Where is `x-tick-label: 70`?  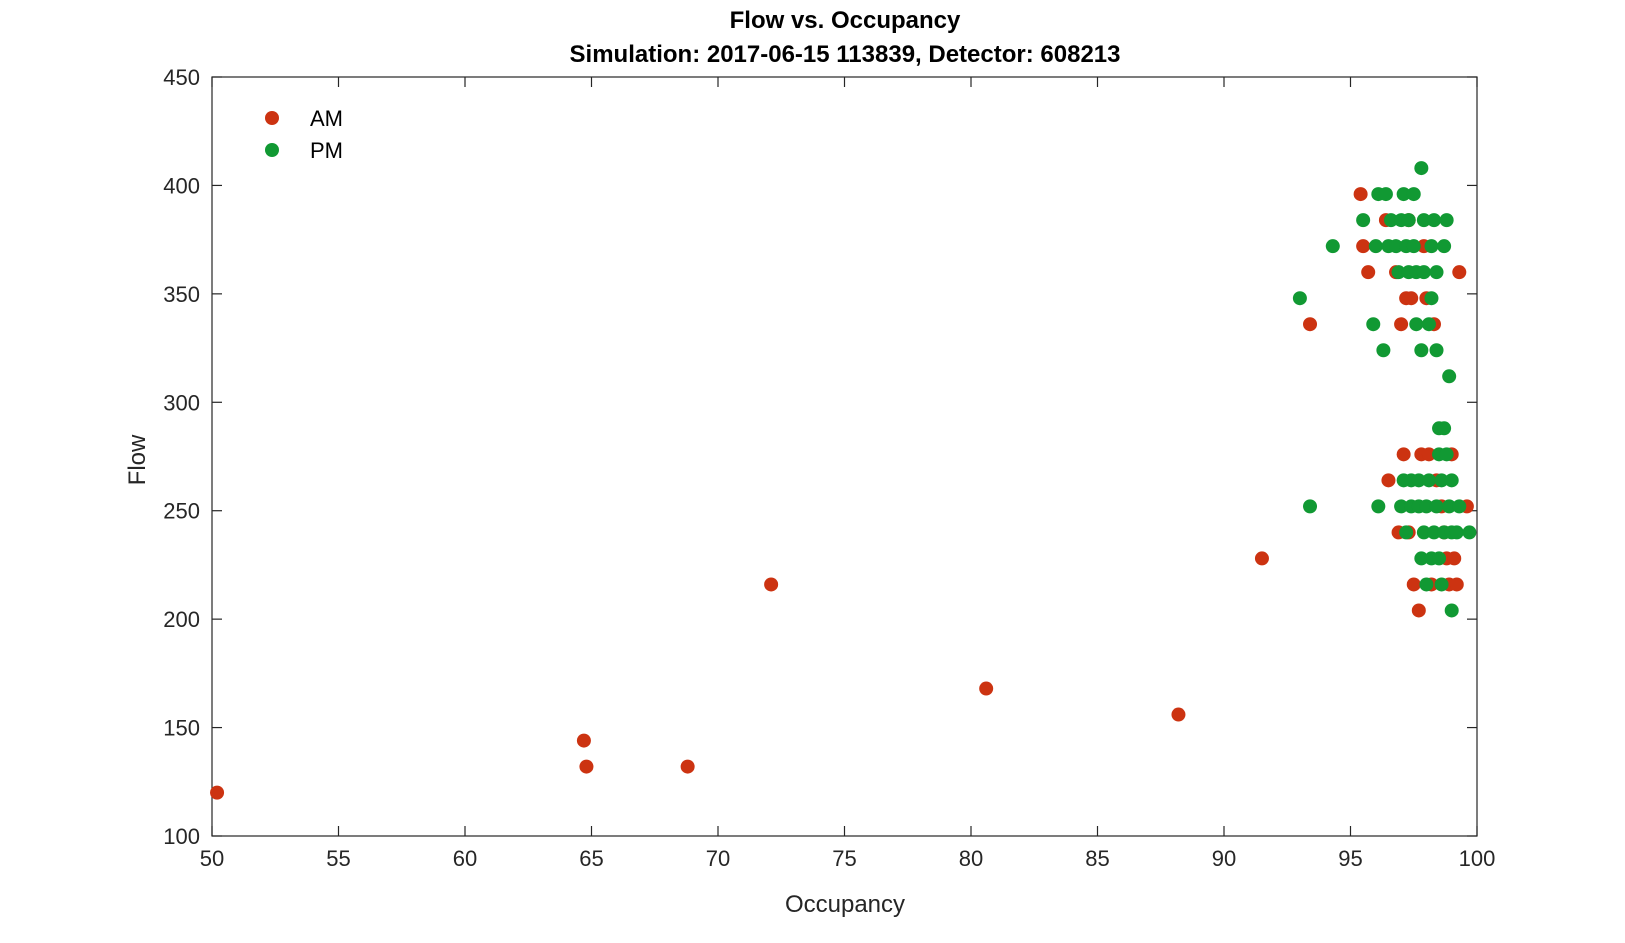
x-tick-label: 70 is located at coordinates (718, 858).